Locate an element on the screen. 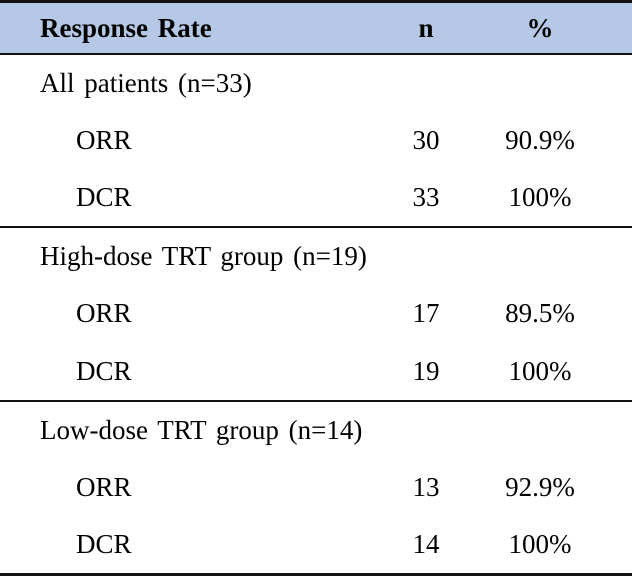 The image size is (632, 576). group-label: All patients (n=33) is located at coordinates (146, 83).